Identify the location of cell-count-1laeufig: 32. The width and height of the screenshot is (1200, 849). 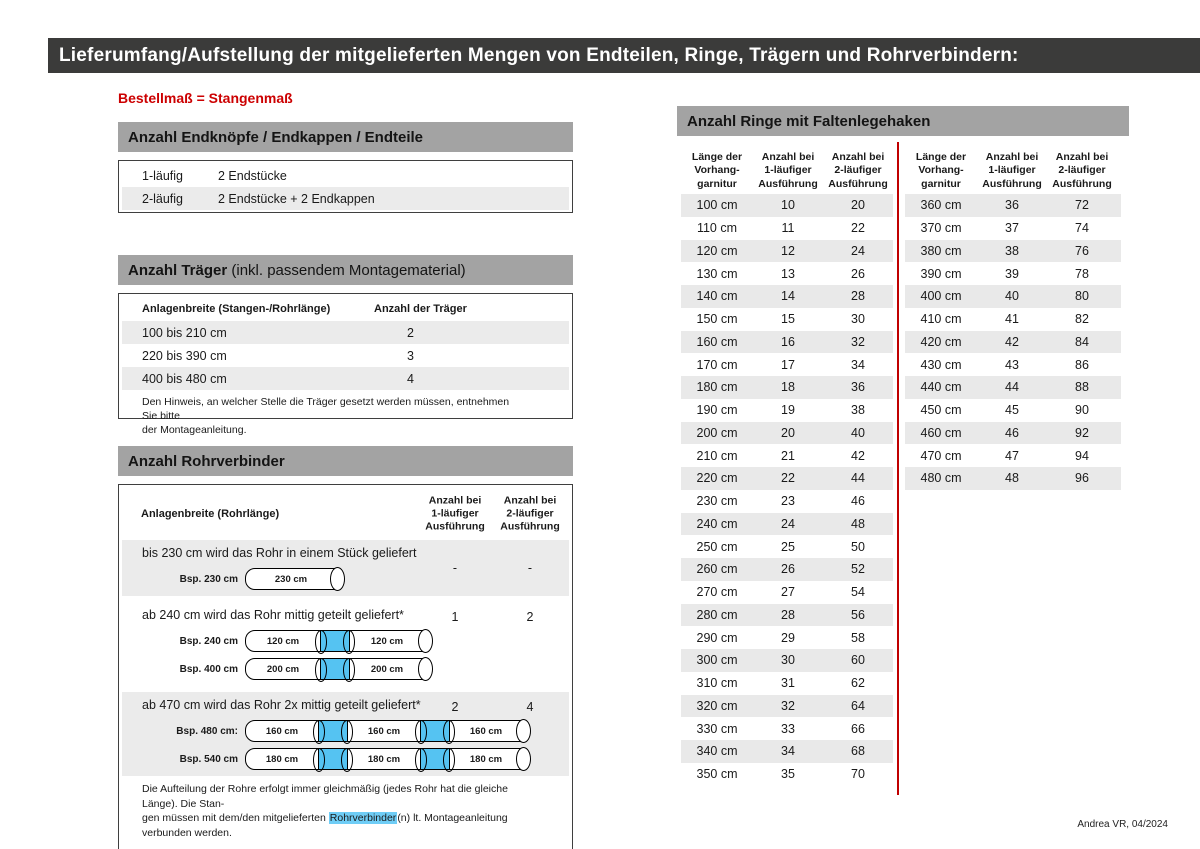
(788, 705).